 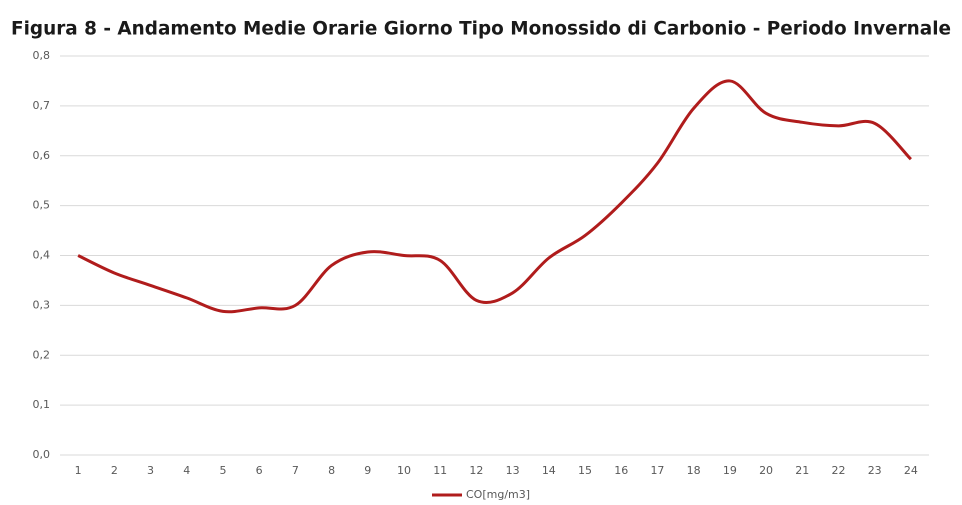 I want to click on x-tick-label: 13, so click(x=513, y=470).